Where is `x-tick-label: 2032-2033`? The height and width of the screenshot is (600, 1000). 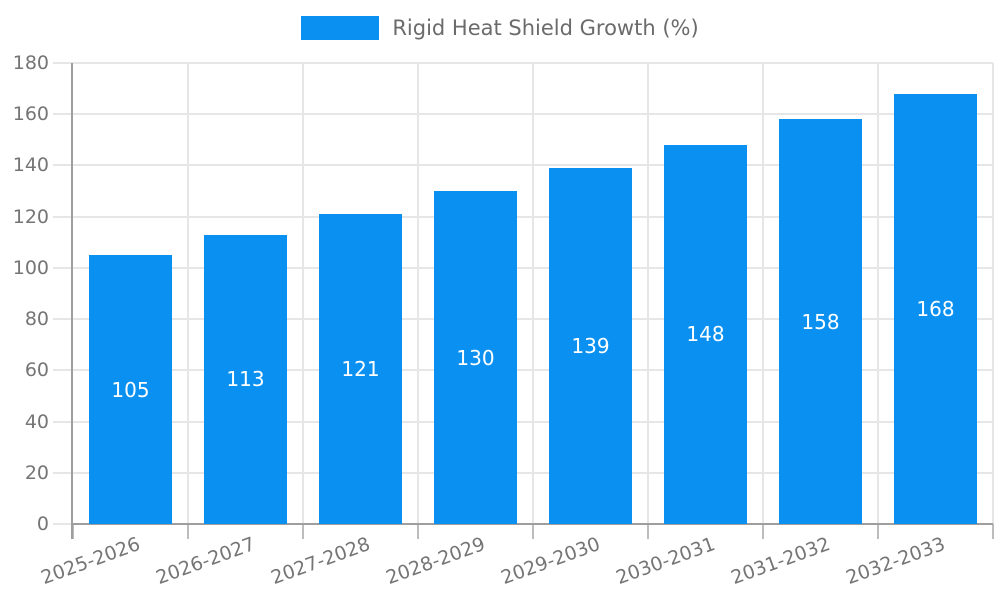
x-tick-label: 2032-2033 is located at coordinates (896, 561).